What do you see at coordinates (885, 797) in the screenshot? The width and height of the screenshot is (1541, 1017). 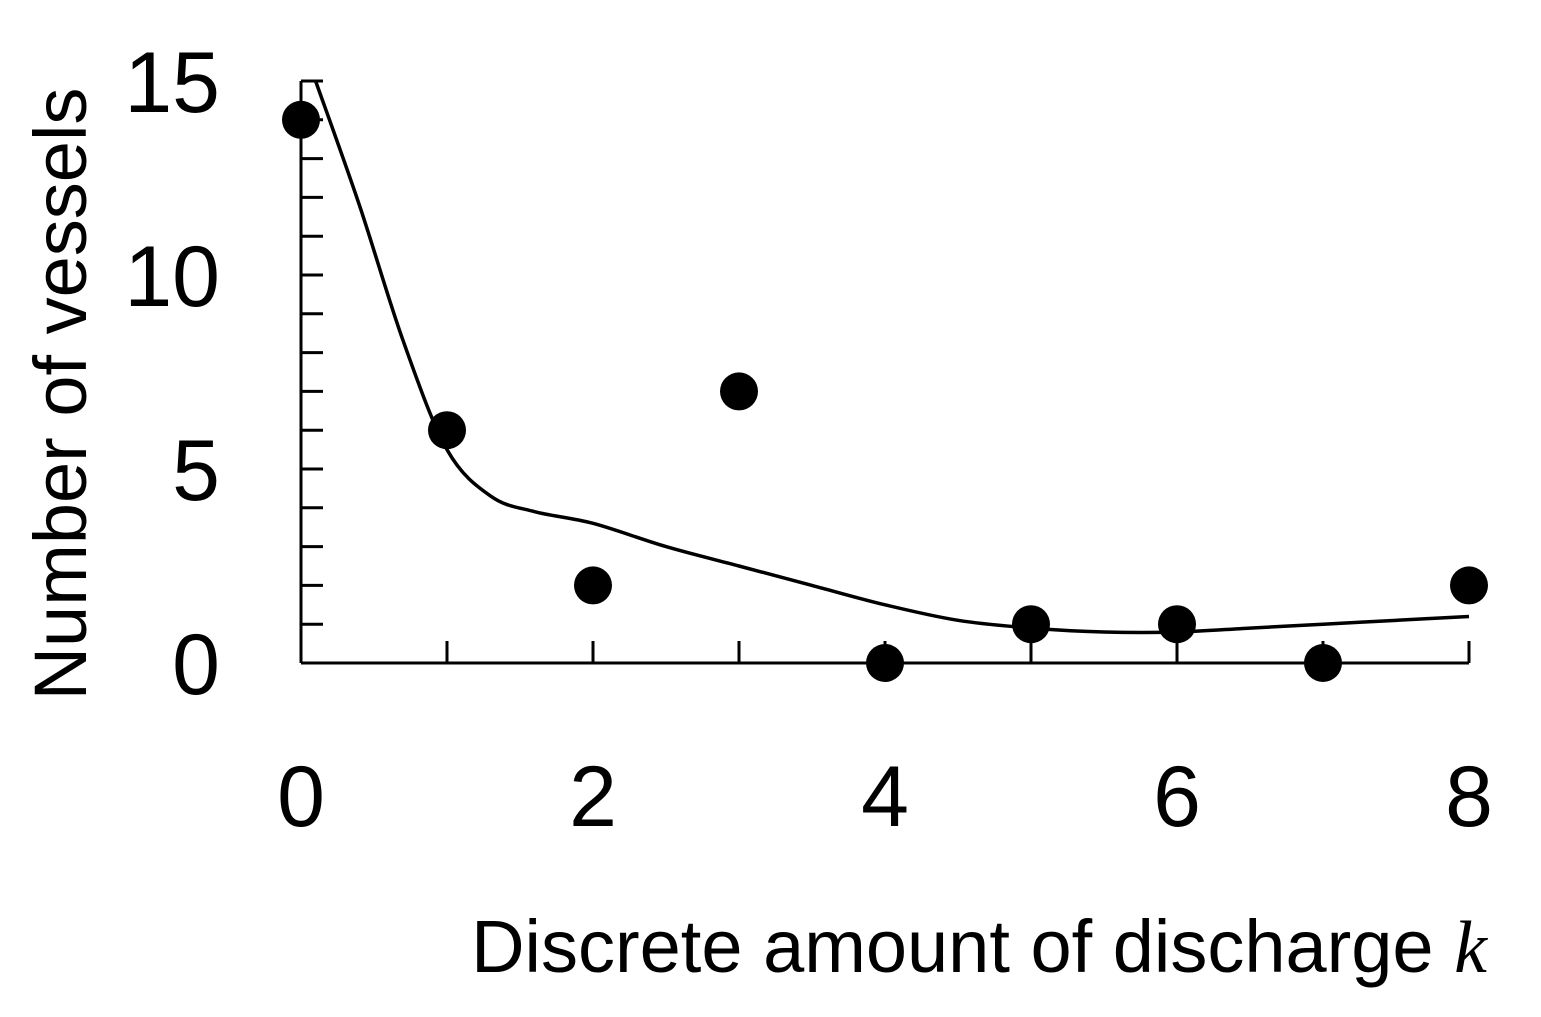 I see `x-tick-label: 4` at bounding box center [885, 797].